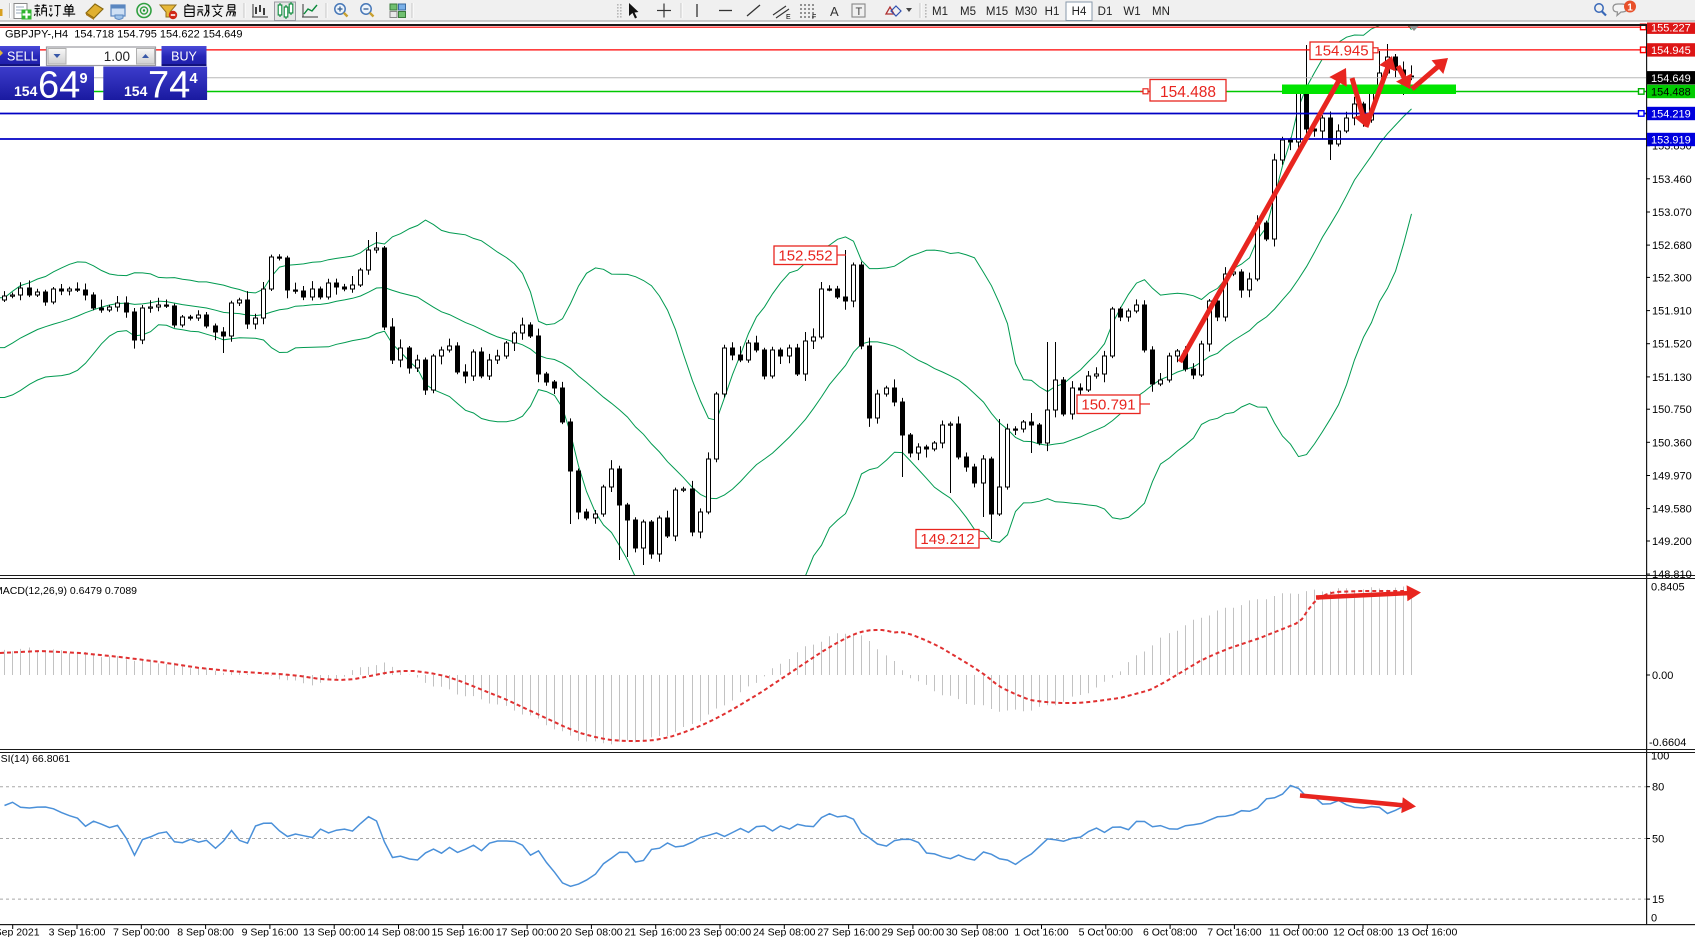 The image size is (1695, 937). Describe the element at coordinates (1672, 378) in the screenshot. I see `svg-text: 151.130` at that location.